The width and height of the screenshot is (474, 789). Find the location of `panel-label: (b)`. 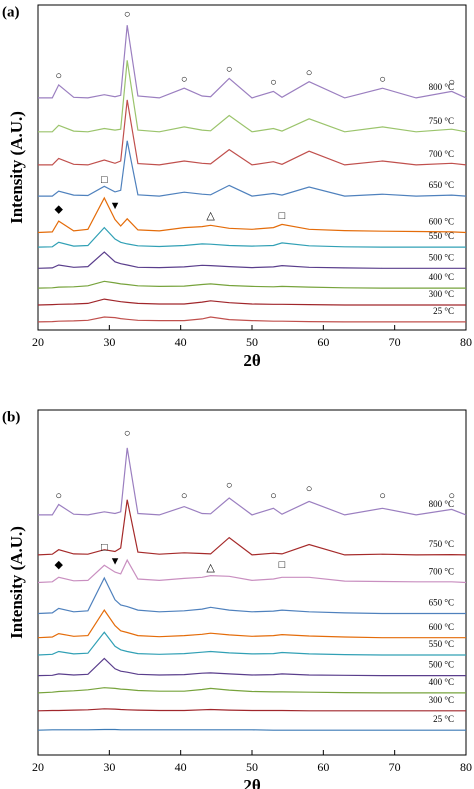

panel-label: (b) is located at coordinates (11, 417).